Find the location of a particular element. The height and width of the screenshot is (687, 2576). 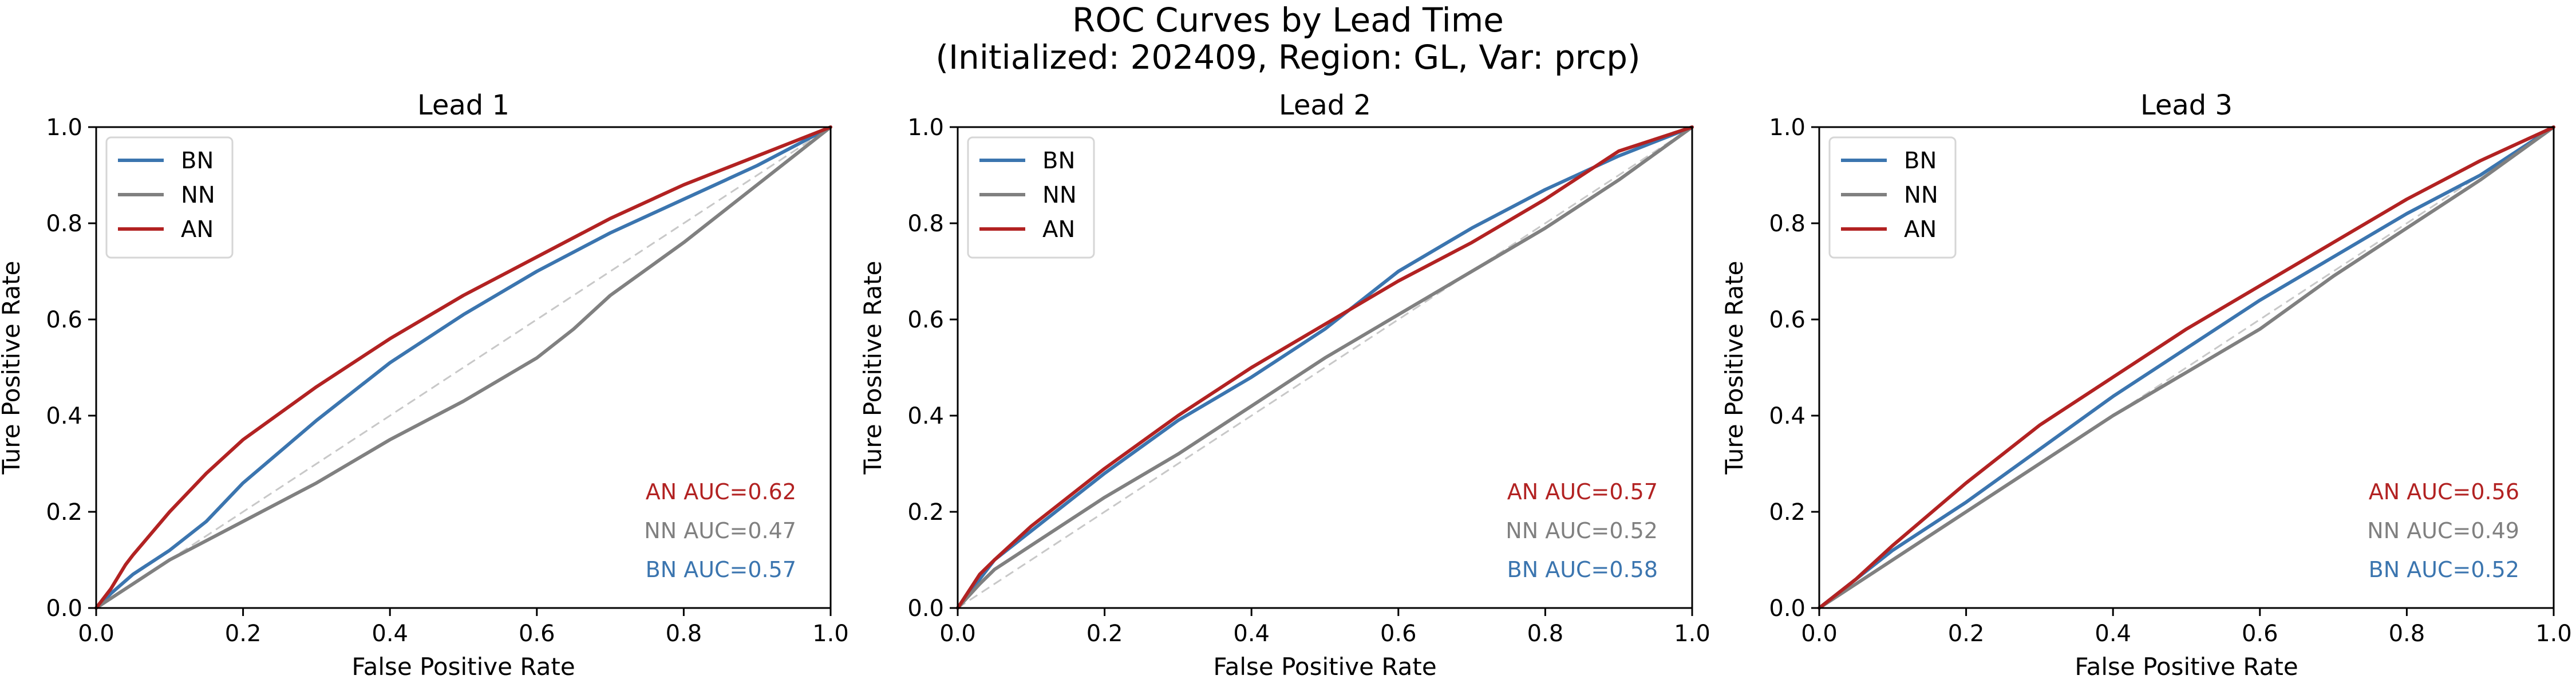

panel-title: Lead 1 is located at coordinates (463, 105).